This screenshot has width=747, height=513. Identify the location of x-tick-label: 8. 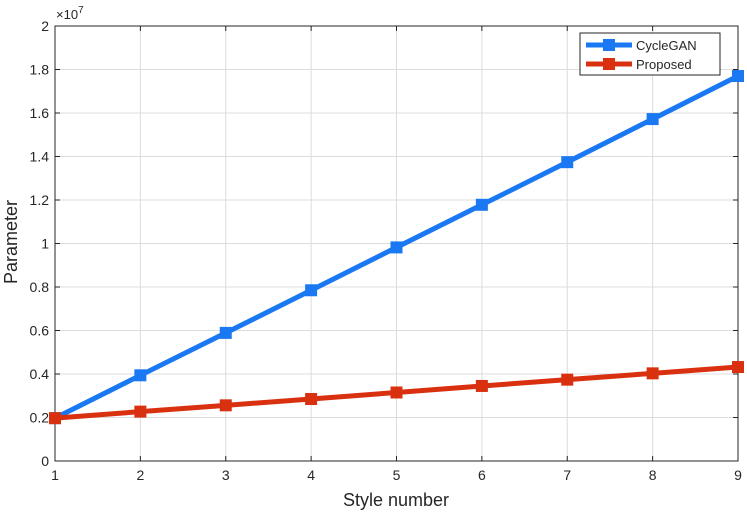
(653, 475).